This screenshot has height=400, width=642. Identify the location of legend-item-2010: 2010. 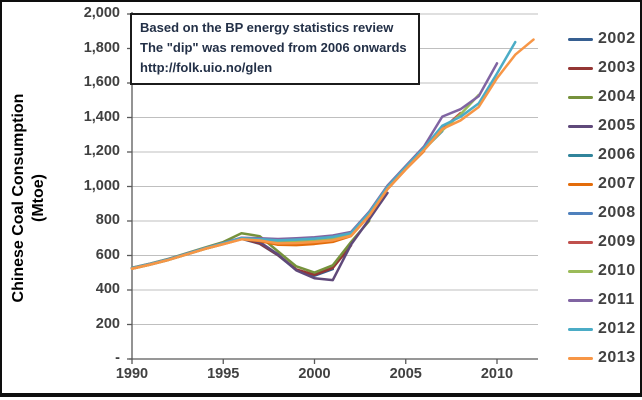
(602, 271).